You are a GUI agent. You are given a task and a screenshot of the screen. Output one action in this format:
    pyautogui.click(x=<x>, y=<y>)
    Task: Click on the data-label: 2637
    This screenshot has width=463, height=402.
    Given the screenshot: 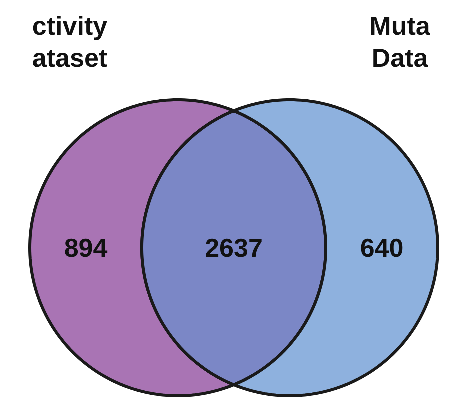 What is the action you would take?
    pyautogui.click(x=234, y=248)
    